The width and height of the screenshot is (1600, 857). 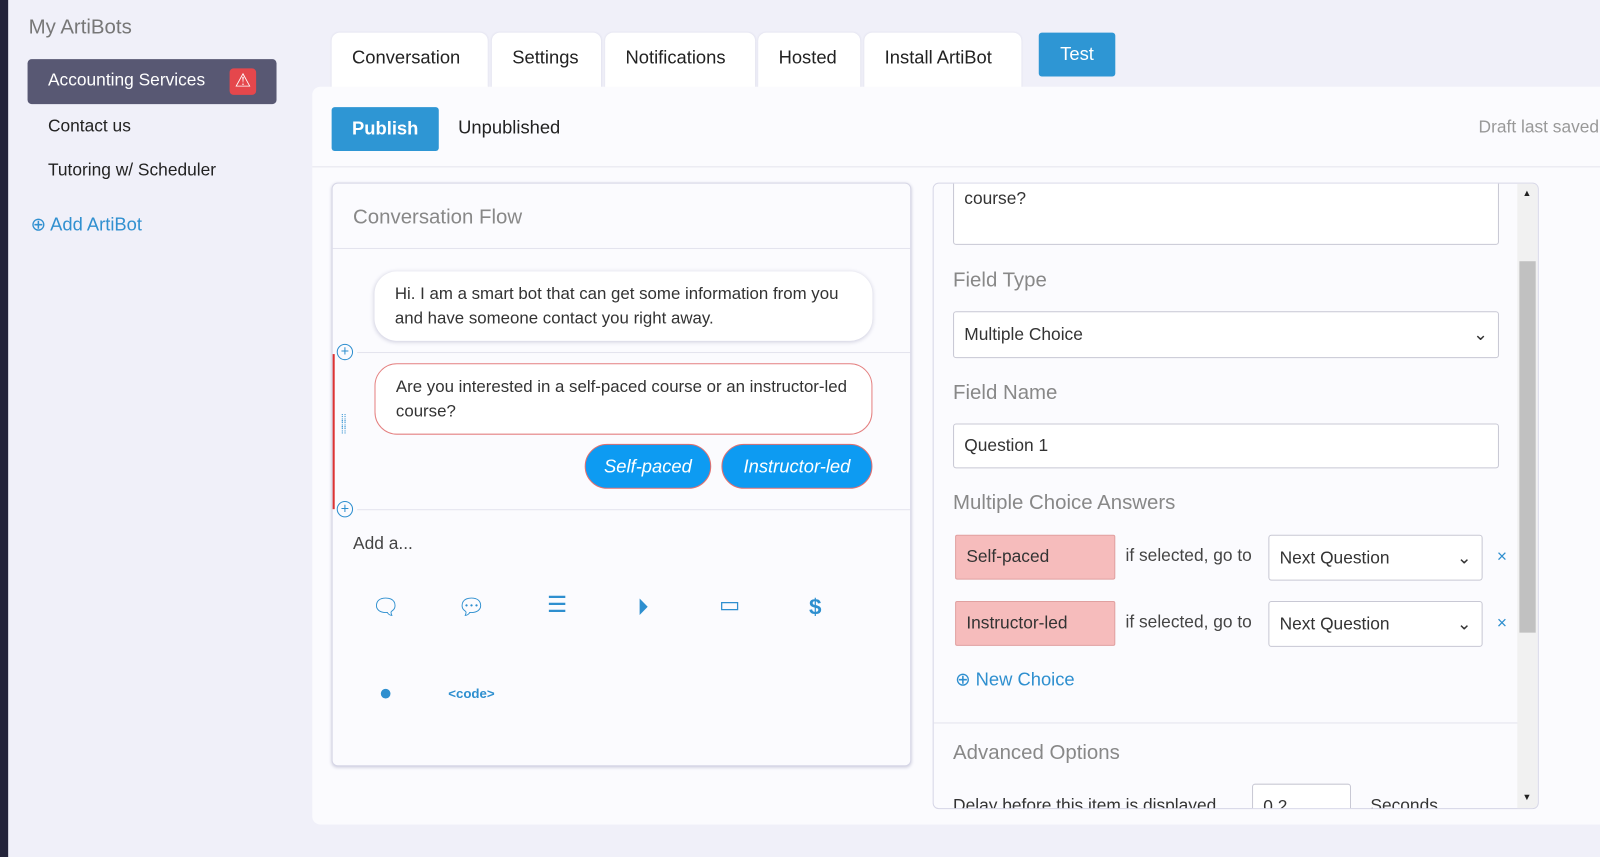 I want to click on warning-icon: ⚠, so click(x=243, y=81).